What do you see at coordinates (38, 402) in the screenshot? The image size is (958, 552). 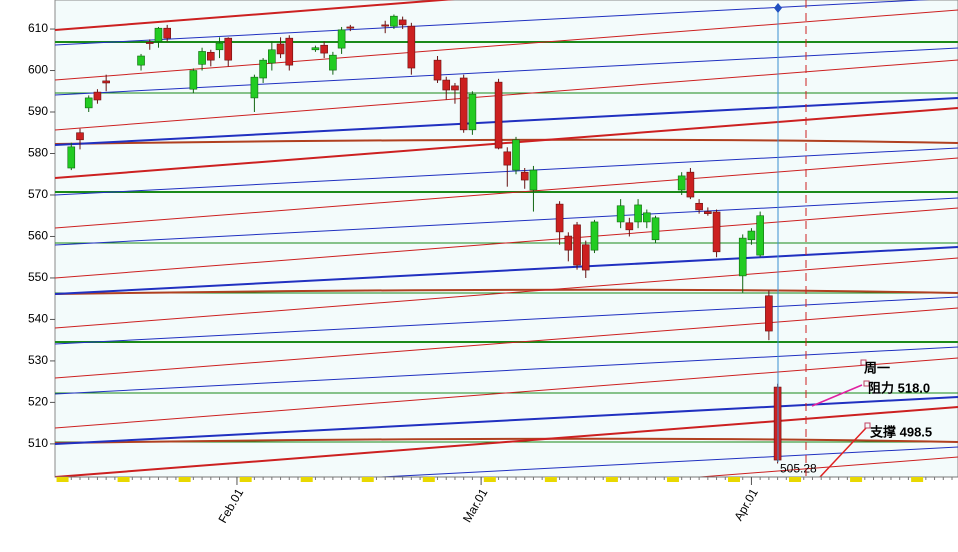 I see `y-tick-label: 520` at bounding box center [38, 402].